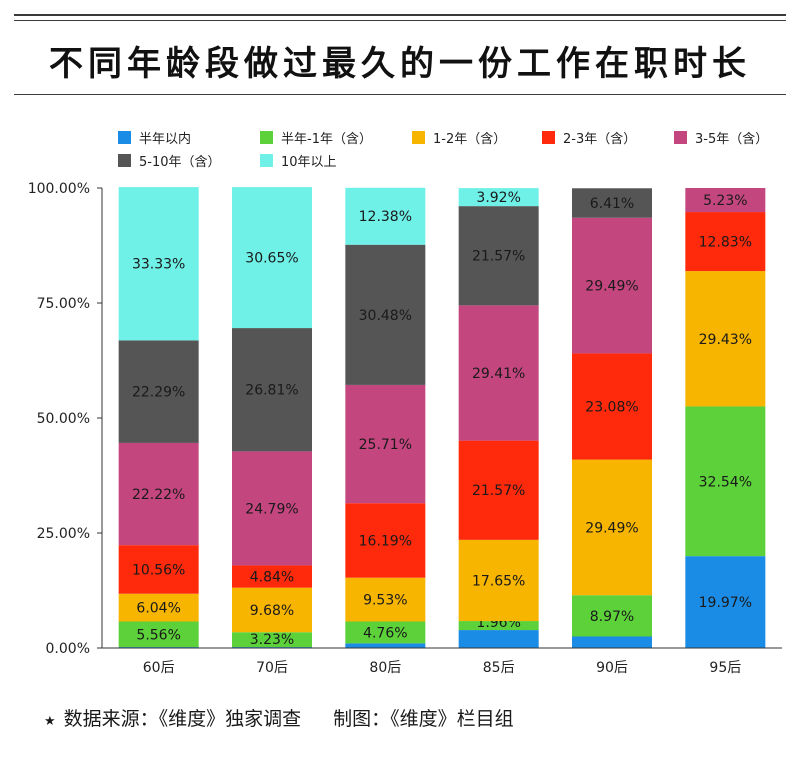 The image size is (800, 762). I want to click on legend-item: 半年-1年（含）, so click(316, 137).